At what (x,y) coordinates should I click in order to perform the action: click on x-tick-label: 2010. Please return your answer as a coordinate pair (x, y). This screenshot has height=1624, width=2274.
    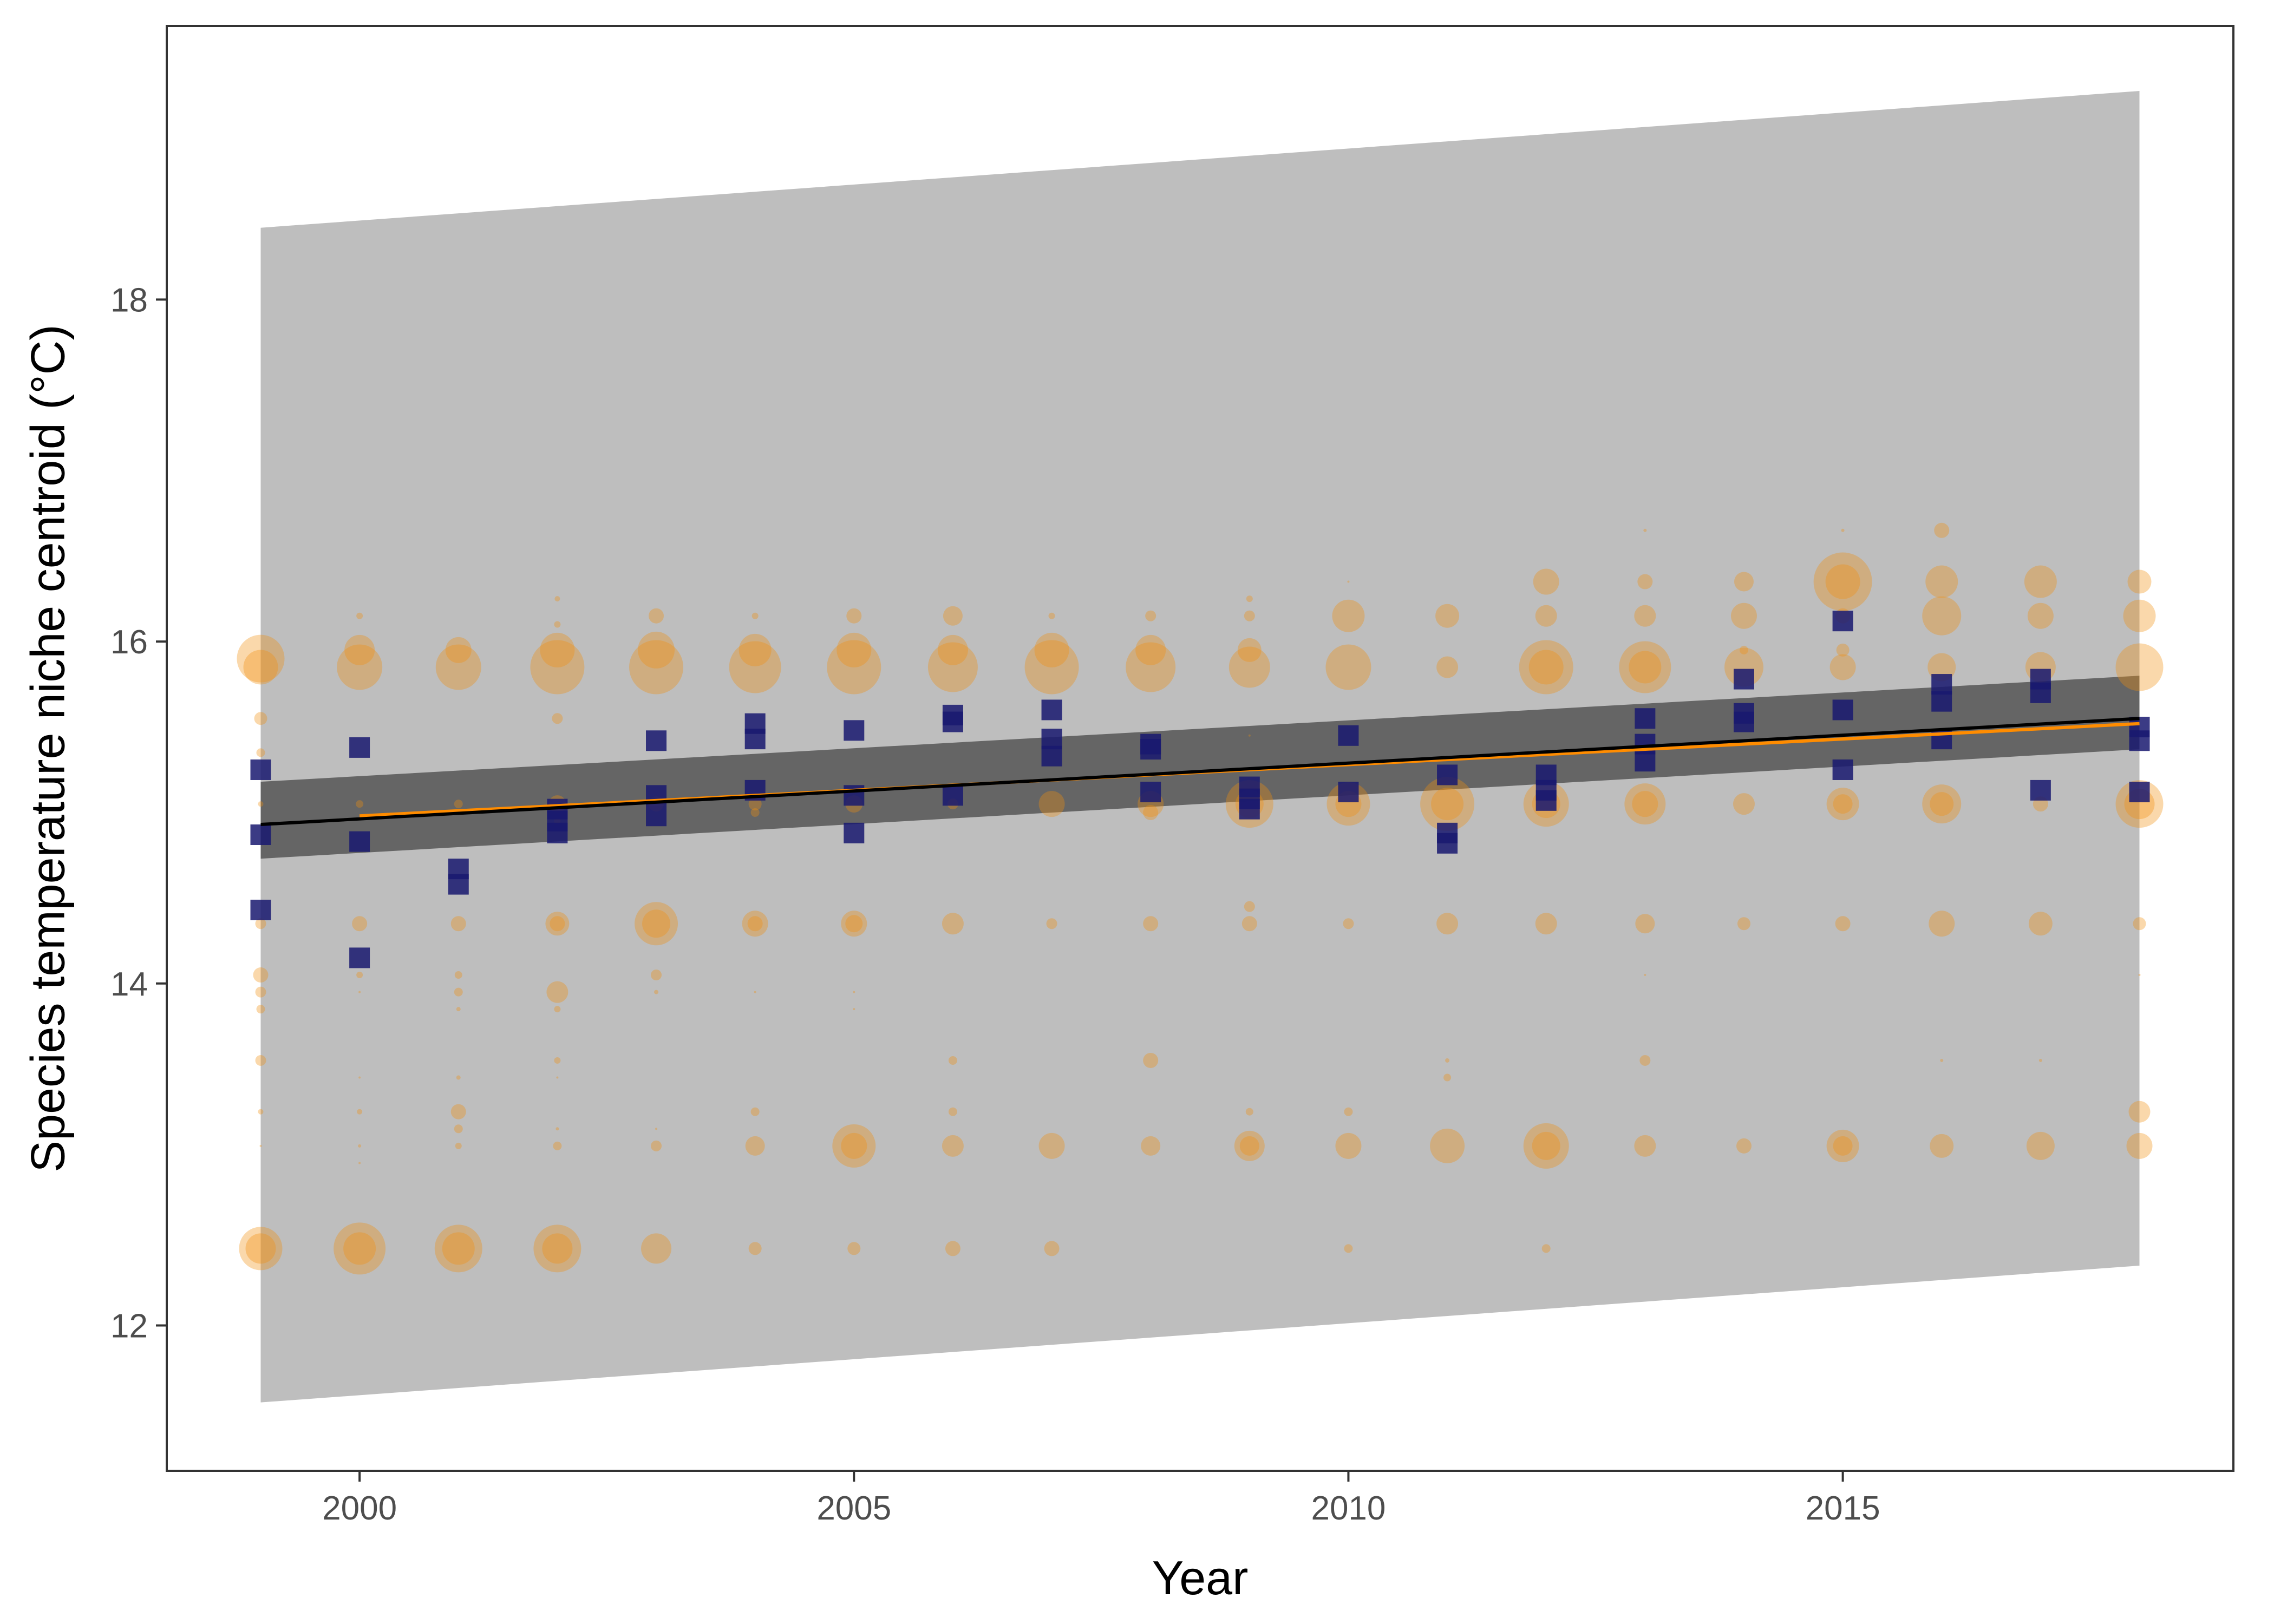
    Looking at the image, I should click on (1349, 1508).